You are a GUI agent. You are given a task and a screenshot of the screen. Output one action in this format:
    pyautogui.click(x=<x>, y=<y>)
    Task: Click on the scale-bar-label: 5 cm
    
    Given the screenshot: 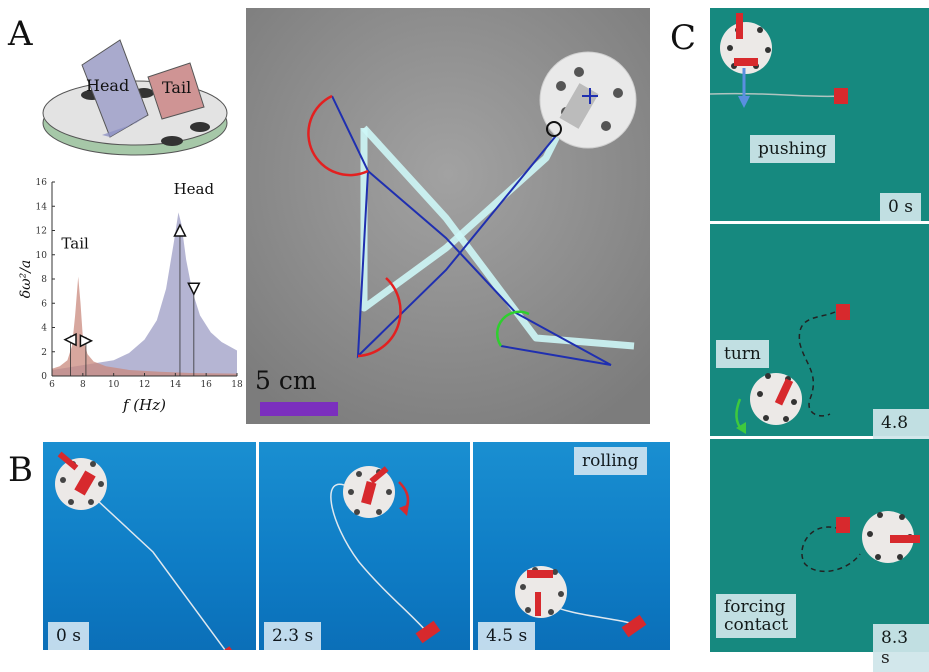 What is the action you would take?
    pyautogui.click(x=286, y=380)
    